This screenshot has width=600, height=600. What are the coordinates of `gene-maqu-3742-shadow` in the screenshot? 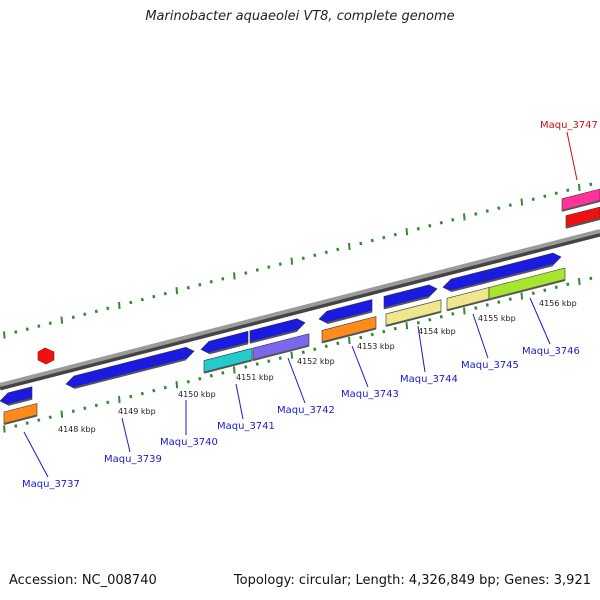 It's located at (273, 336).